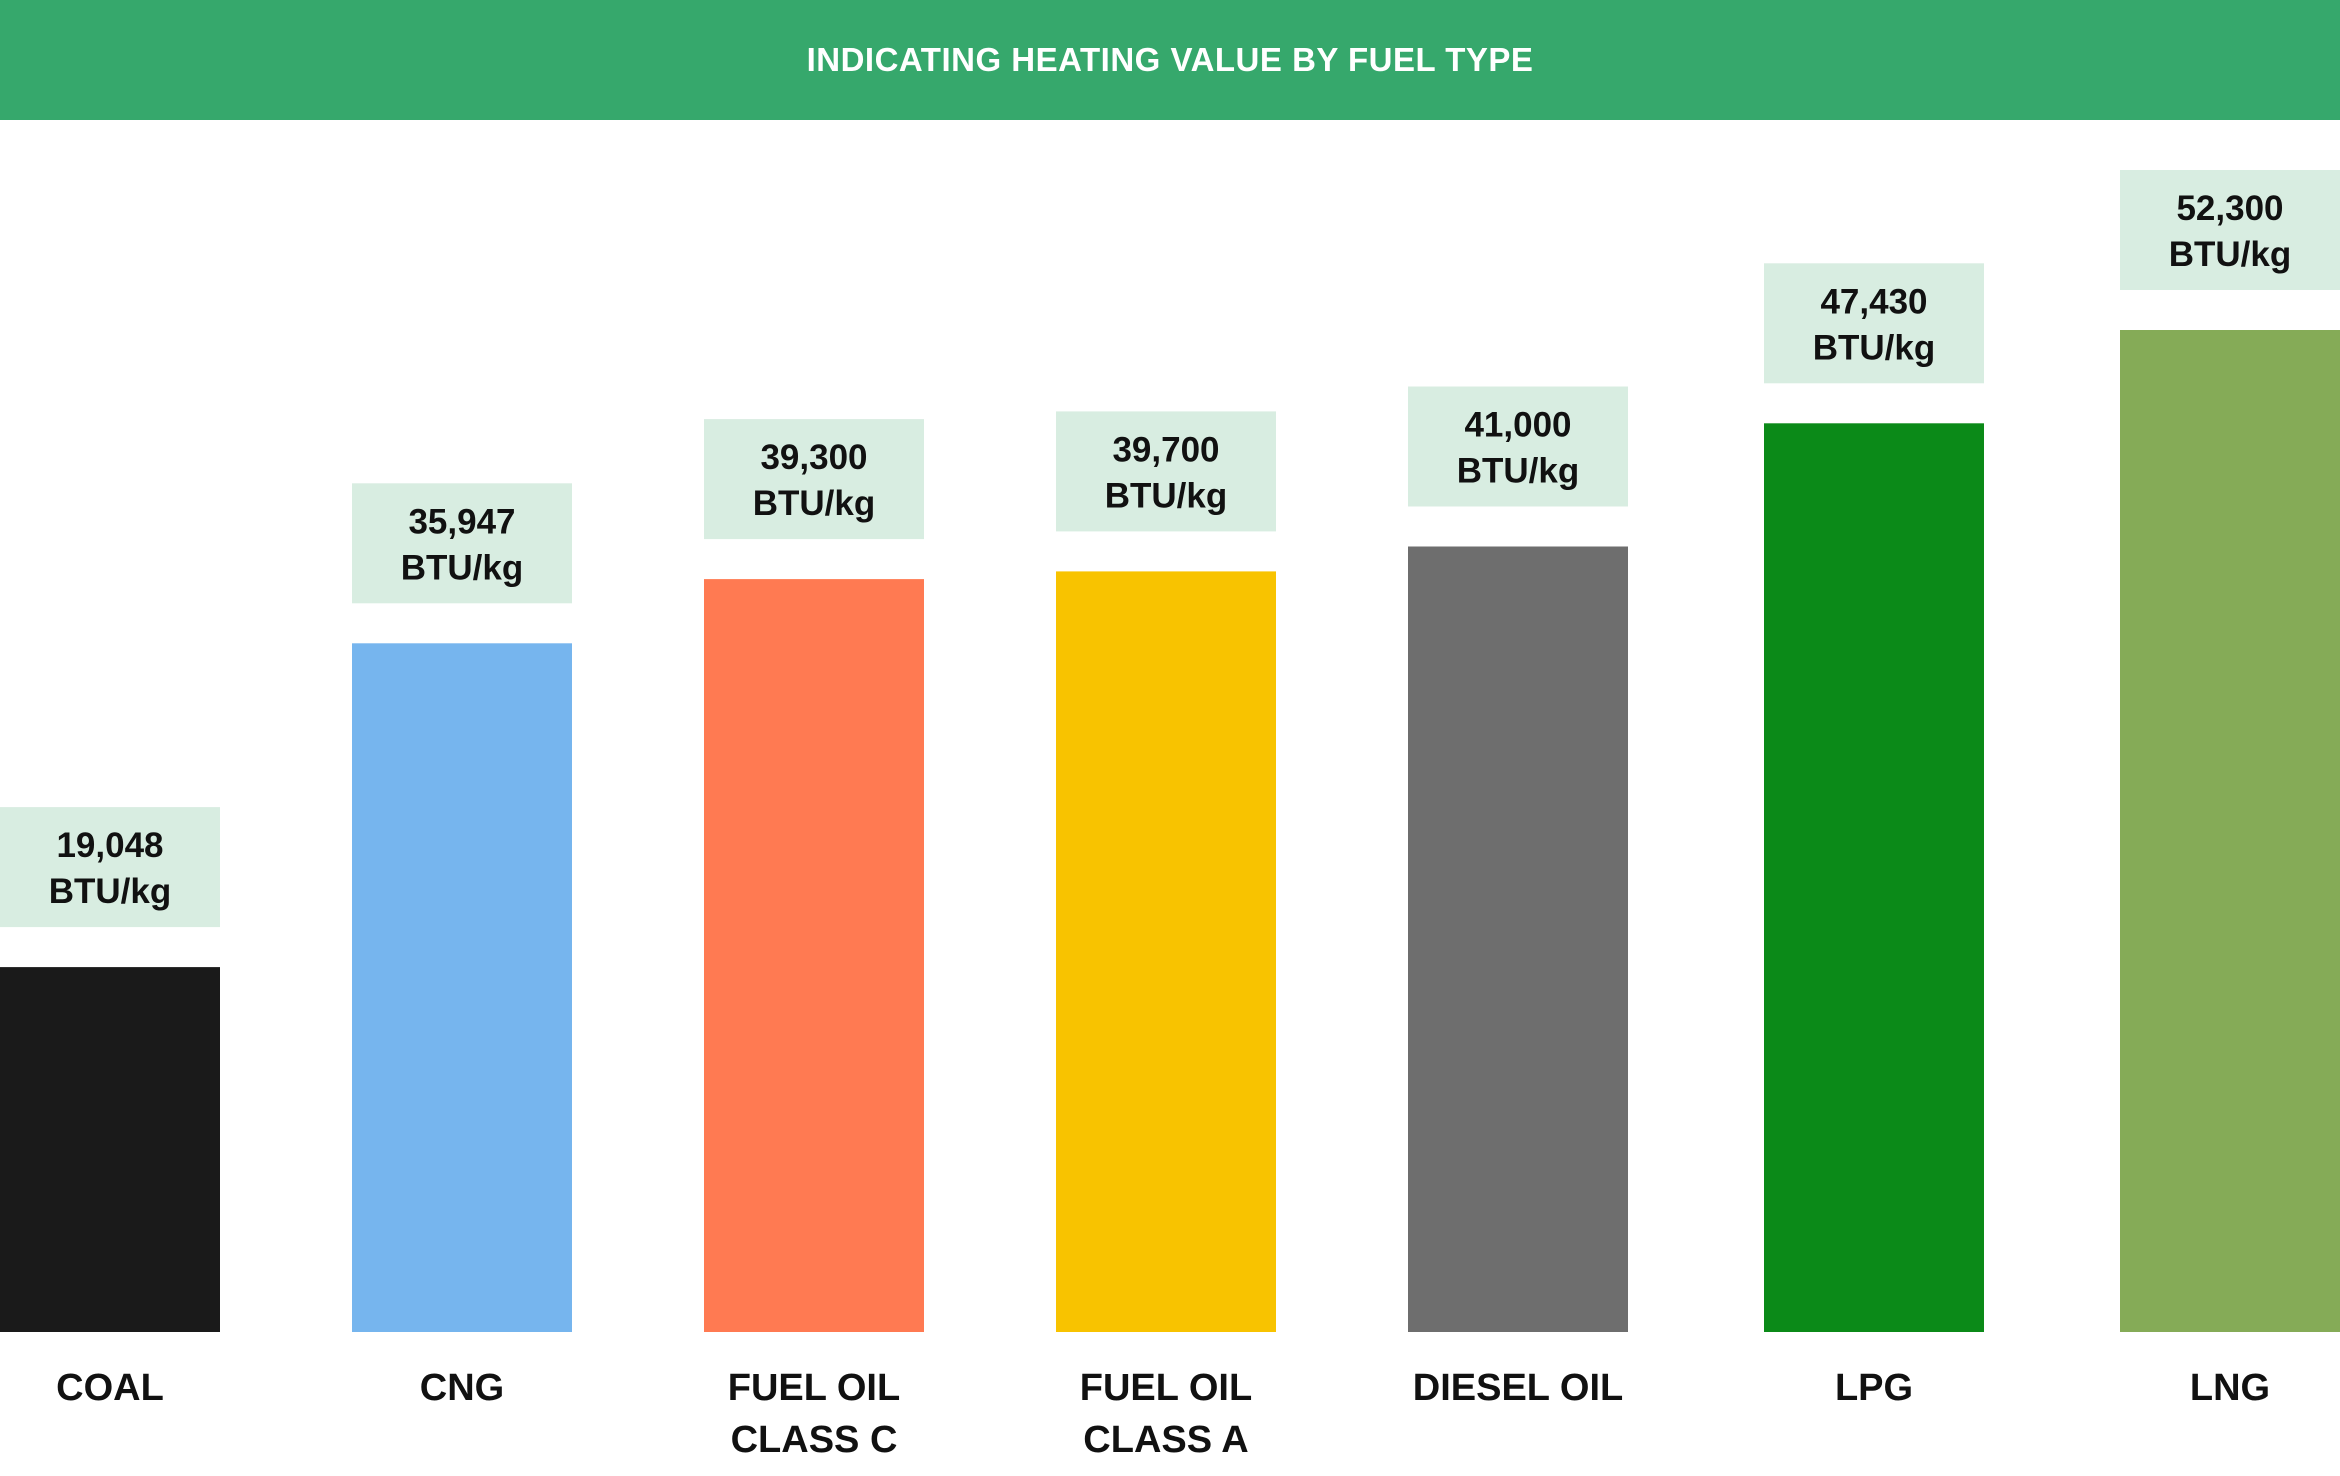 The width and height of the screenshot is (2340, 1476). I want to click on category-label-cng: CNG, so click(462, 1388).